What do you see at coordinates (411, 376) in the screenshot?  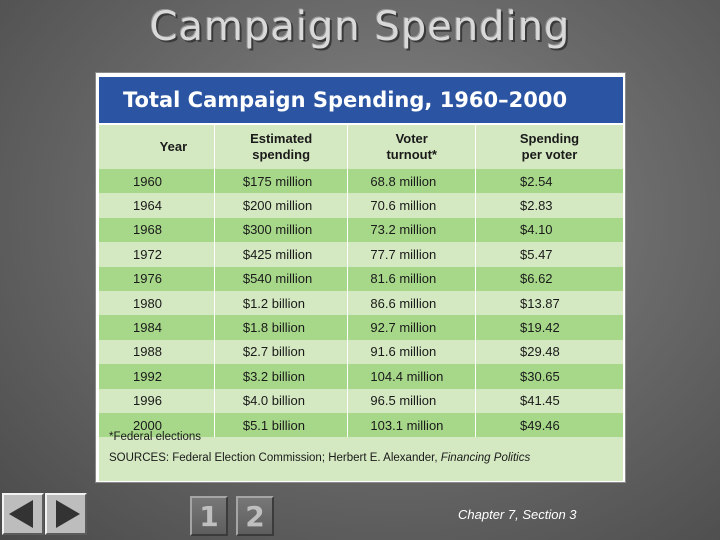 I see `cell-turnout: 104.4 million` at bounding box center [411, 376].